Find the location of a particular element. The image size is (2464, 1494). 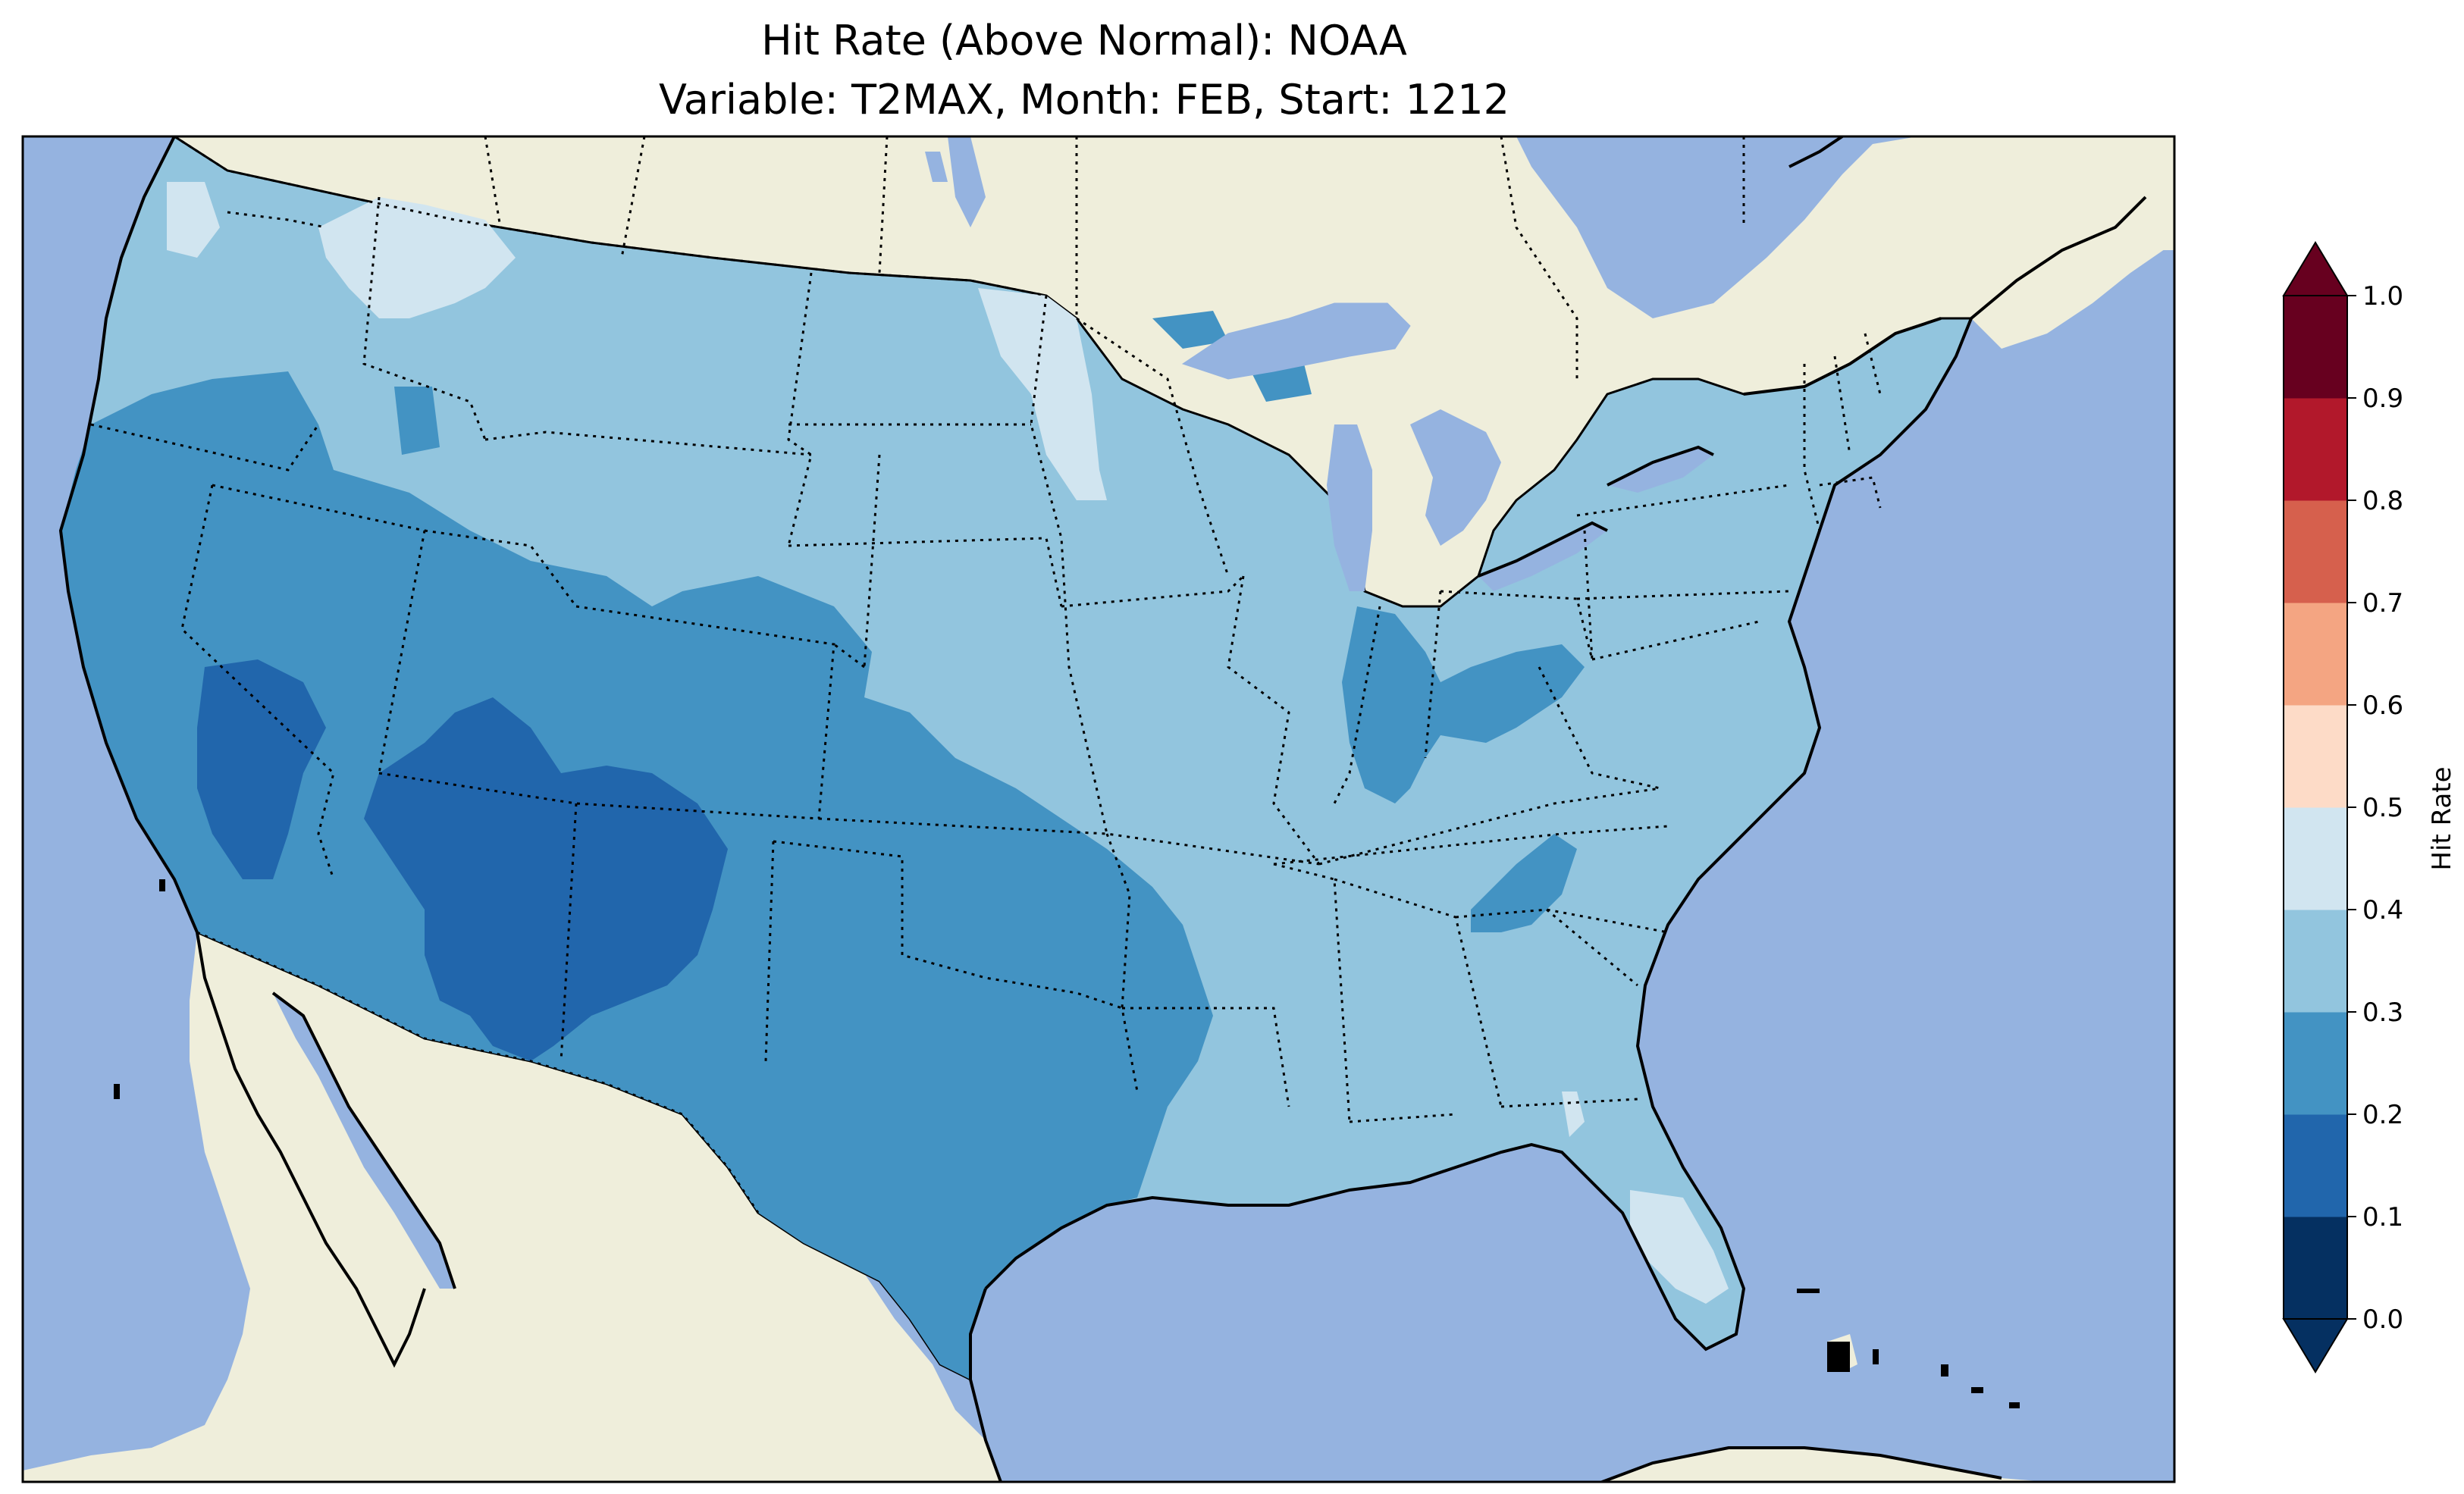

region-idaho-0.2-0.3 is located at coordinates (417, 421).